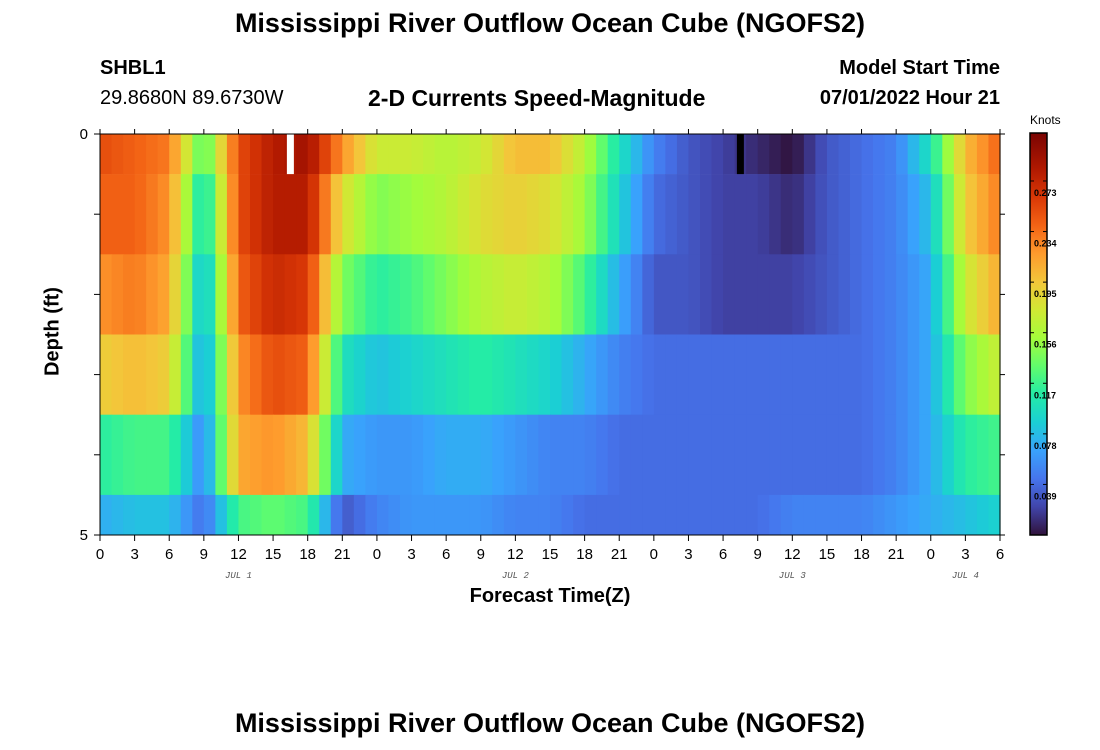  Describe the element at coordinates (1045, 496) in the screenshot. I see `colorbar-tick-label: 0.039` at that location.